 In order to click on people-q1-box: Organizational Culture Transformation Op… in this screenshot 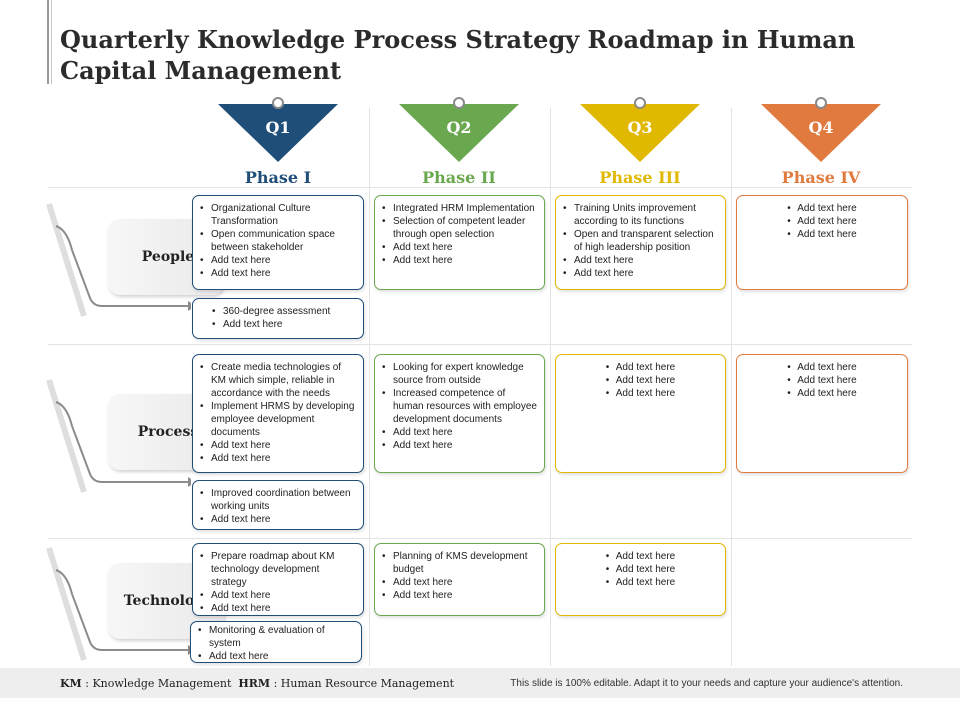, I will do `click(278, 242)`.